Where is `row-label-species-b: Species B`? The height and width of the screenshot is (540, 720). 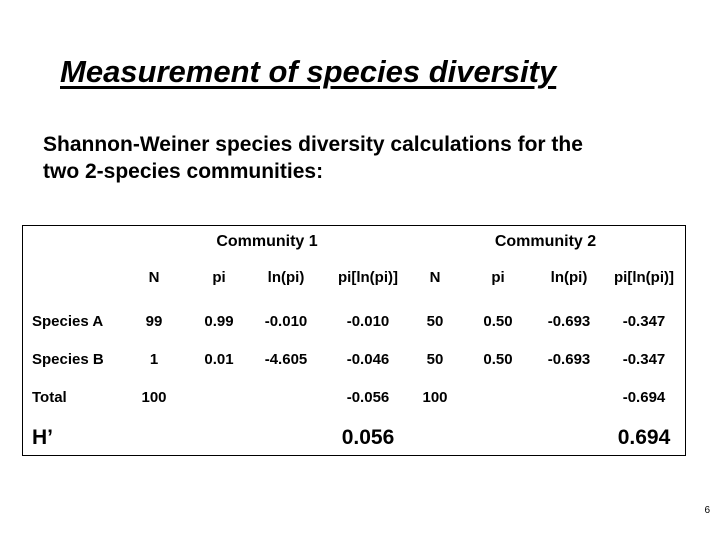 row-label-species-b: Species B is located at coordinates (68, 359).